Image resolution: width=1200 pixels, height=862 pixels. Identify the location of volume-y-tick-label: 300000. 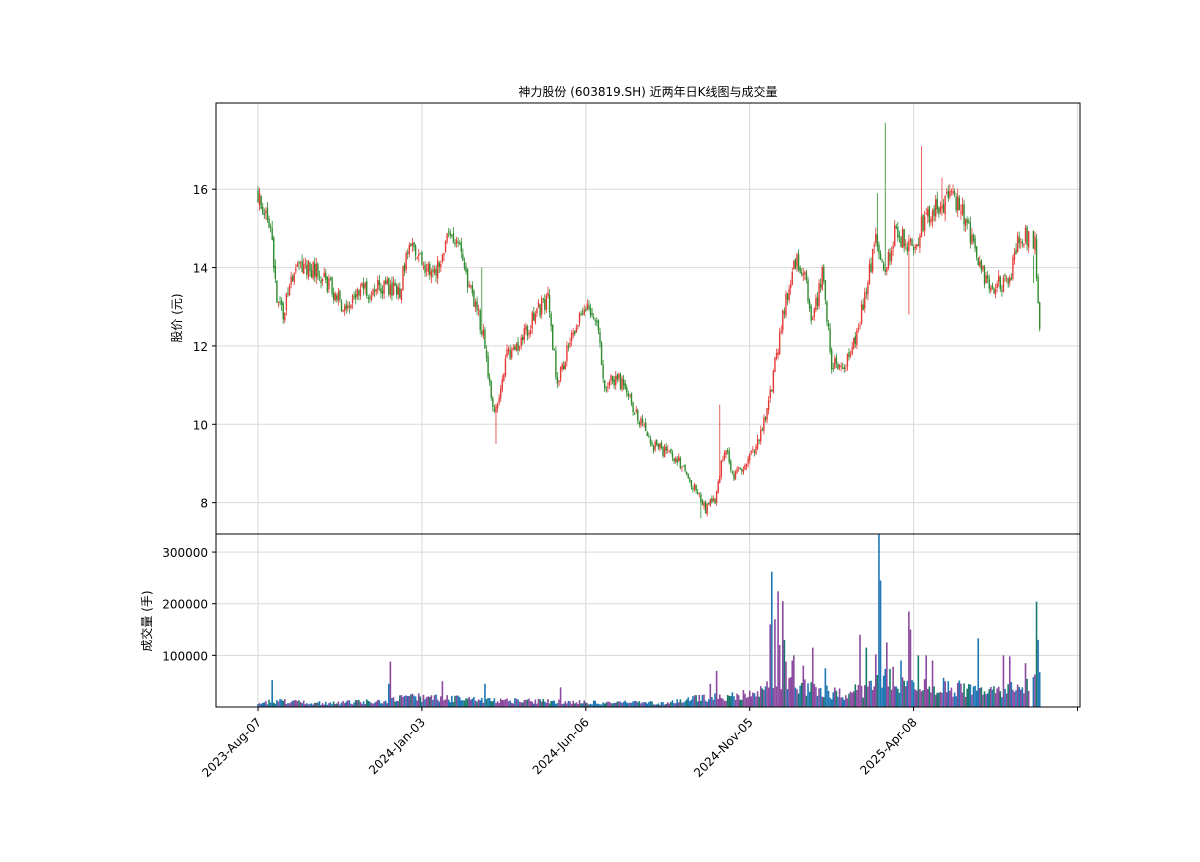
(185, 553).